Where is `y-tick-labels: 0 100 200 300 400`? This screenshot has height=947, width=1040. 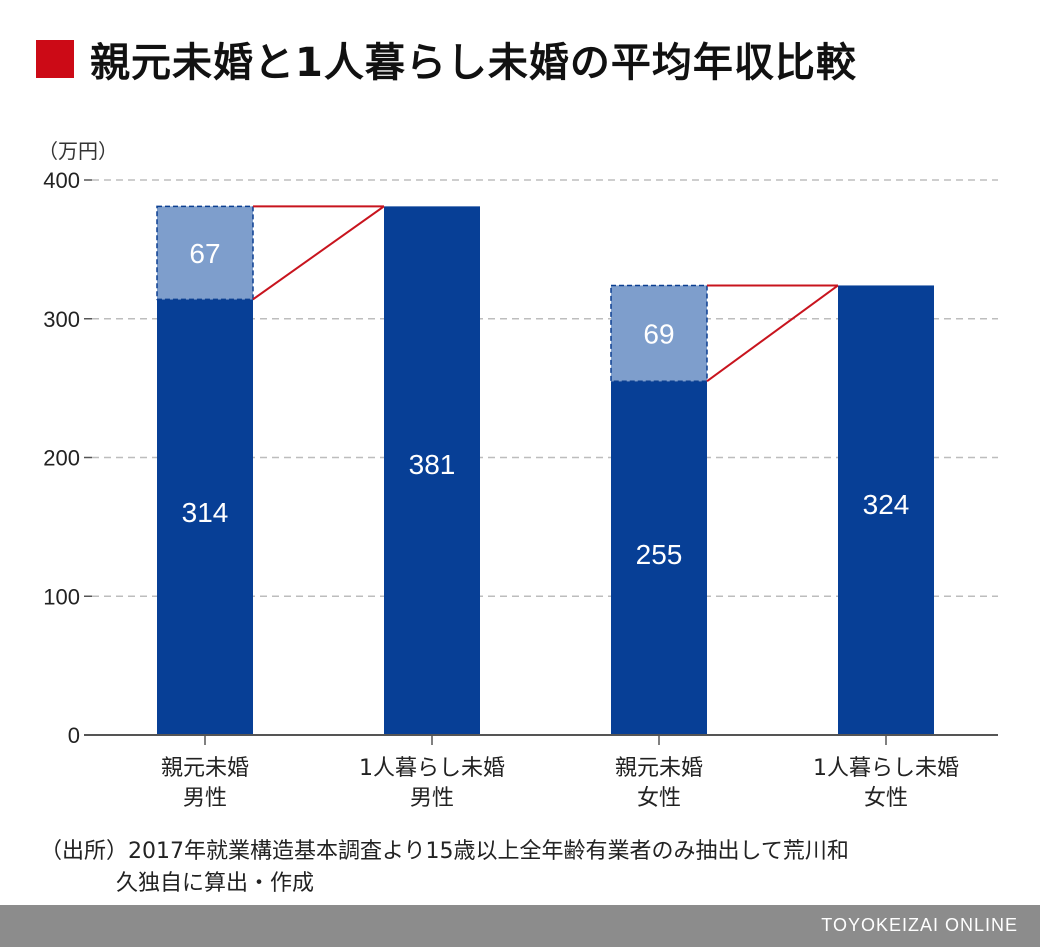 y-tick-labels: 0 100 200 300 400 is located at coordinates (67, 458).